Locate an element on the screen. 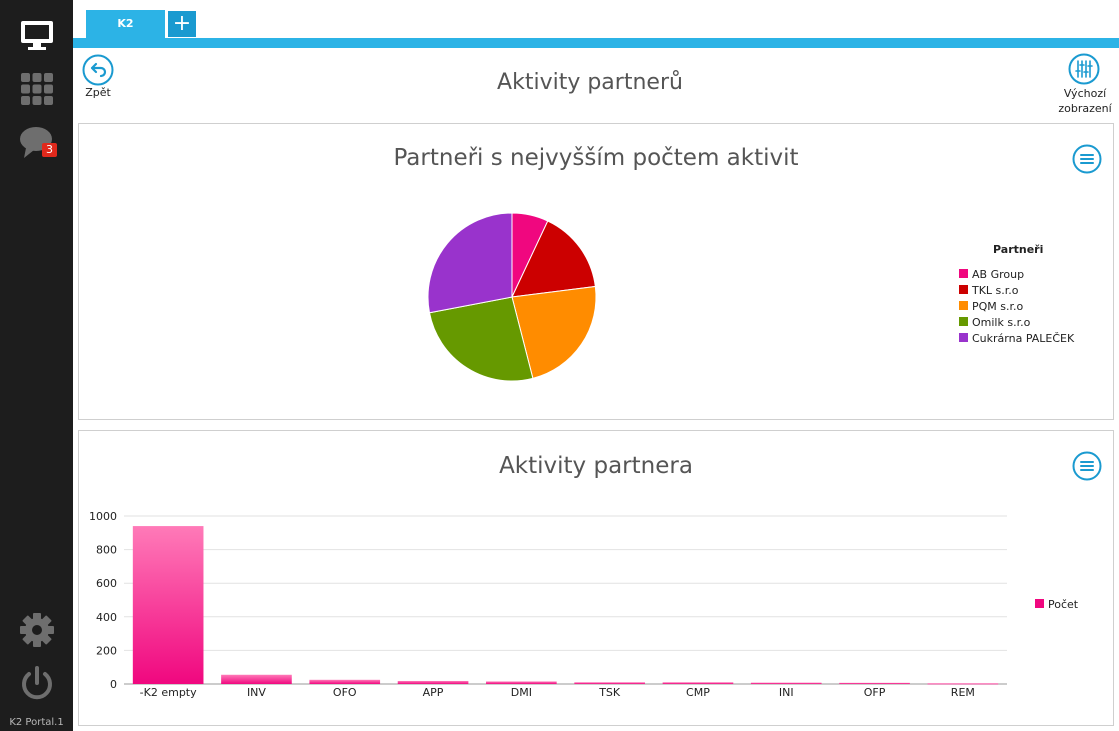 This screenshot has height=731, width=1119. x-tick-label: REM is located at coordinates (963, 692).